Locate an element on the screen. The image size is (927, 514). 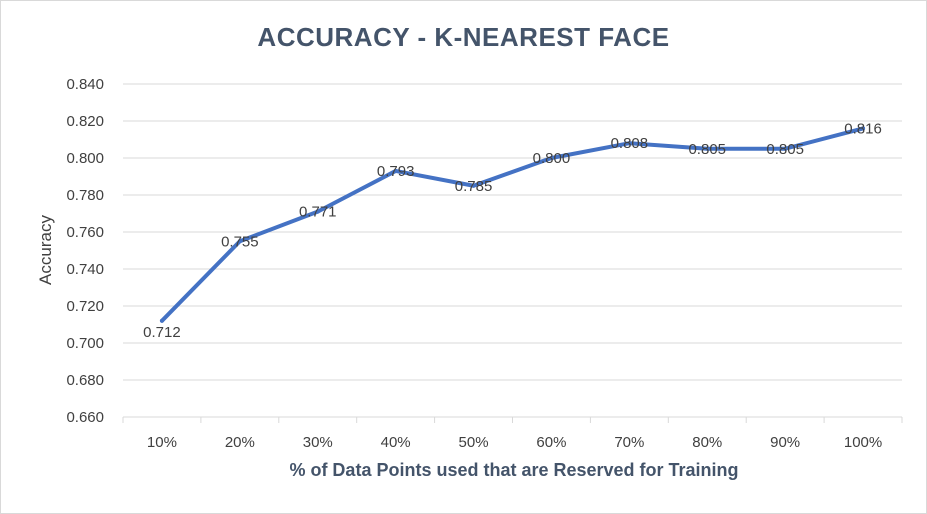
y-tick-label: 0.740 is located at coordinates (85, 269).